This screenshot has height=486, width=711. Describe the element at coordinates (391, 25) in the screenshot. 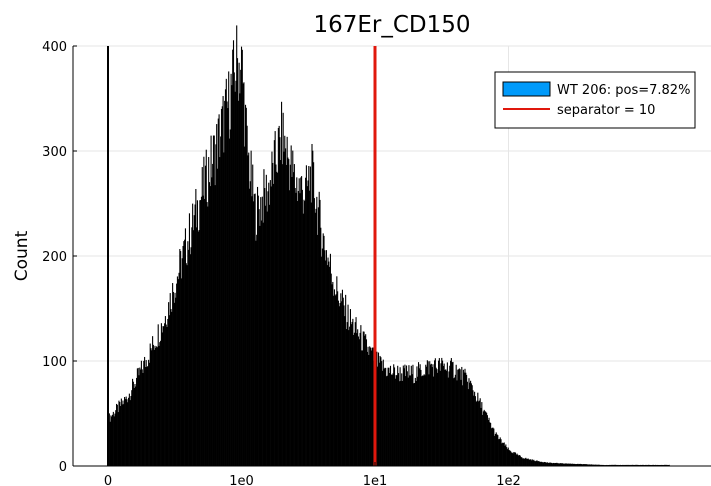

I see `chart-title: 167Er_CD150` at that location.